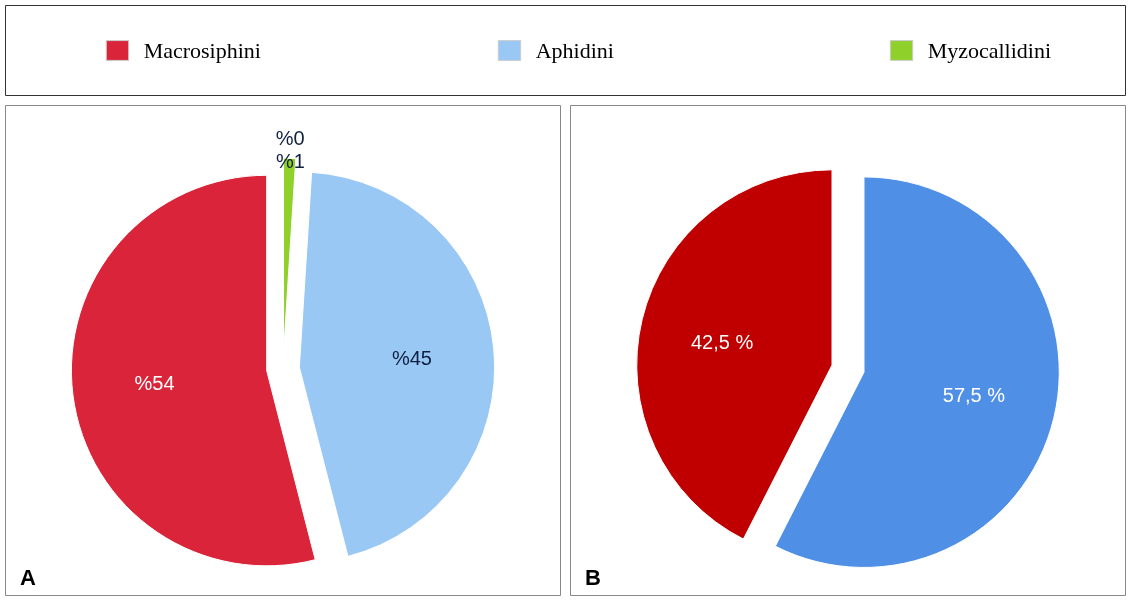  What do you see at coordinates (989, 50) in the screenshot?
I see `legend-label: Myzocallidini` at bounding box center [989, 50].